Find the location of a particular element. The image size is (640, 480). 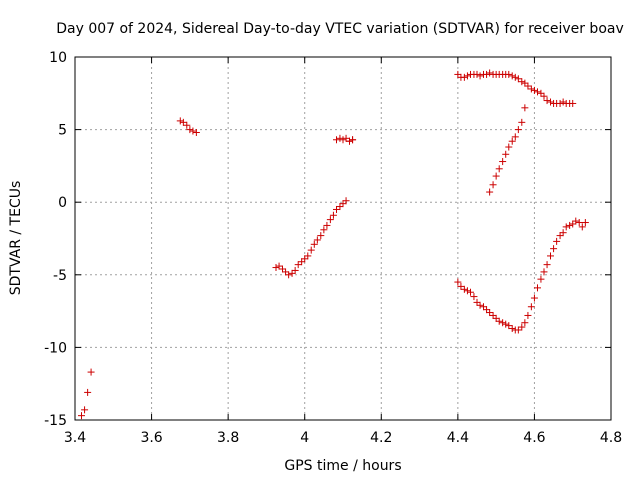

x-tick-label: 3.8 is located at coordinates (228, 438).